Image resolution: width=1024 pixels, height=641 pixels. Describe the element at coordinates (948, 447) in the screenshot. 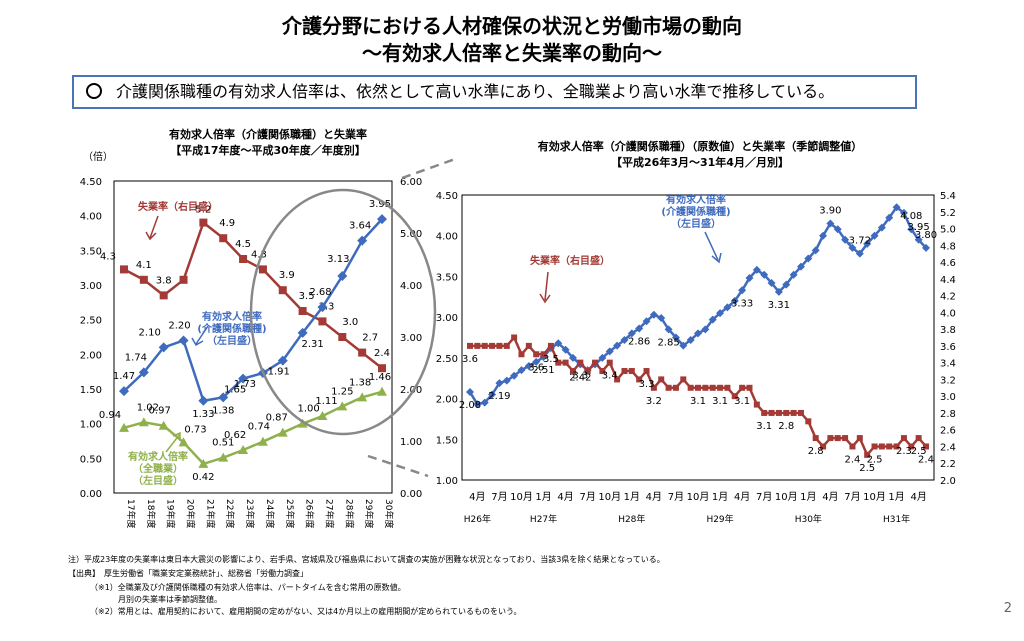

I see `chart2-right-tick: 2.4` at that location.